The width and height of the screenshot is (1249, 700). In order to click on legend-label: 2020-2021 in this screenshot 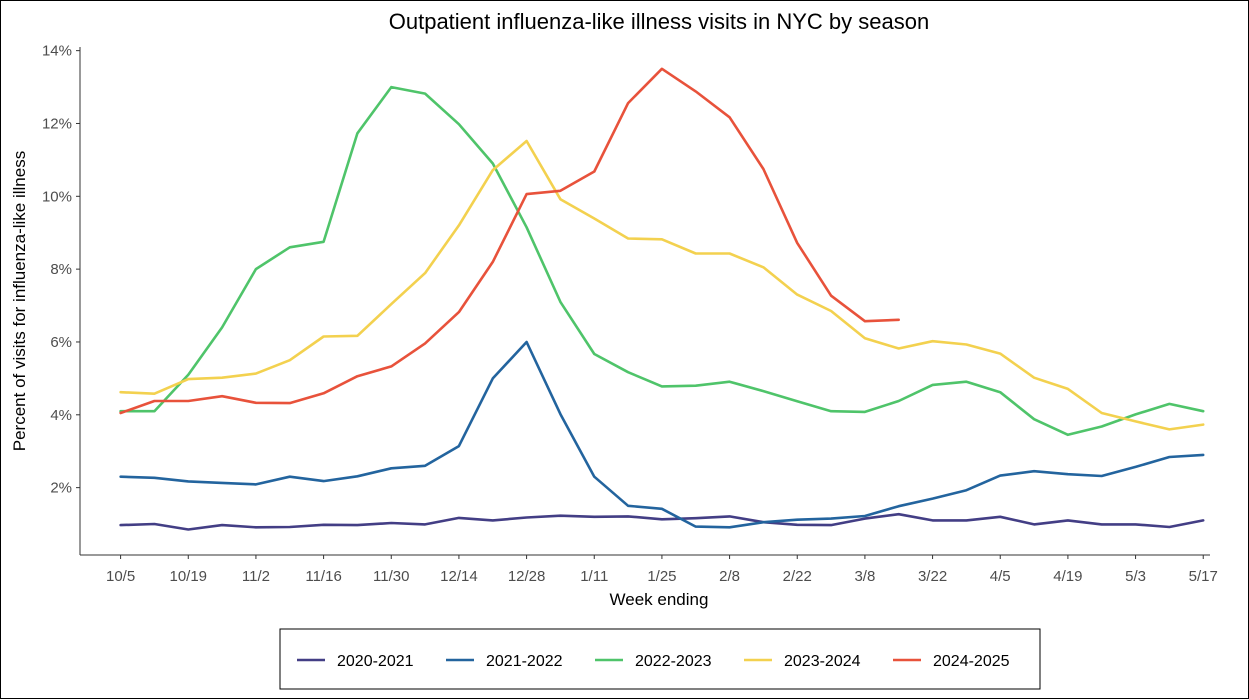, I will do `click(375, 661)`.